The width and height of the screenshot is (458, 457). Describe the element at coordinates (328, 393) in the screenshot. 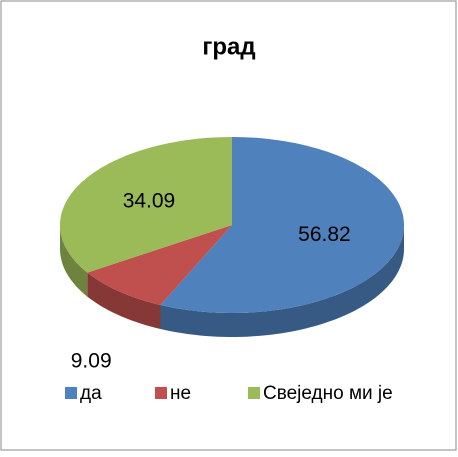

I see `legend-label: Свеједно ми је` at that location.